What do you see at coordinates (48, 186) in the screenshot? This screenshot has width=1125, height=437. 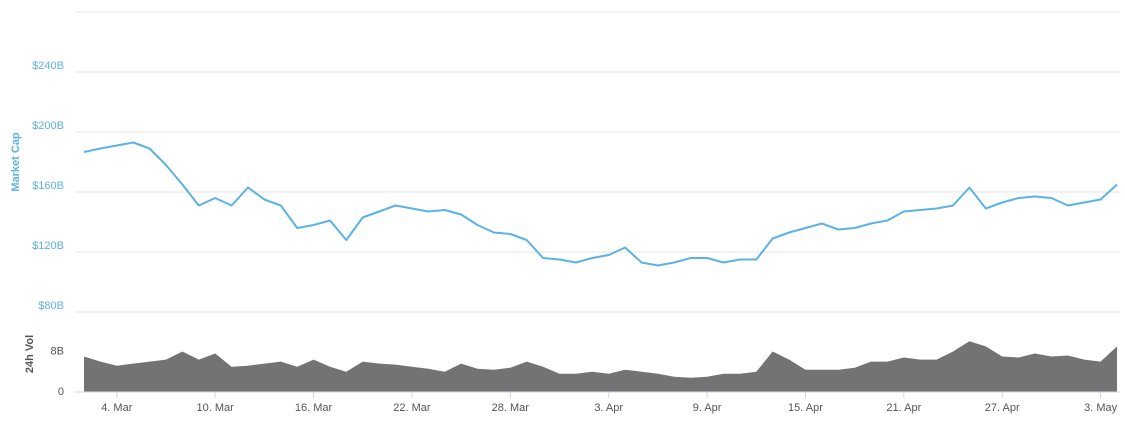 I see `y-tick-label: $160B` at bounding box center [48, 186].